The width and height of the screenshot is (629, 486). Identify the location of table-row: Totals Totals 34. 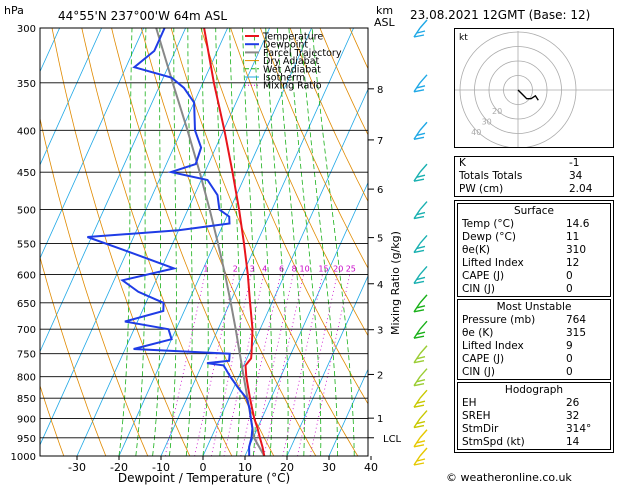
(534, 176).